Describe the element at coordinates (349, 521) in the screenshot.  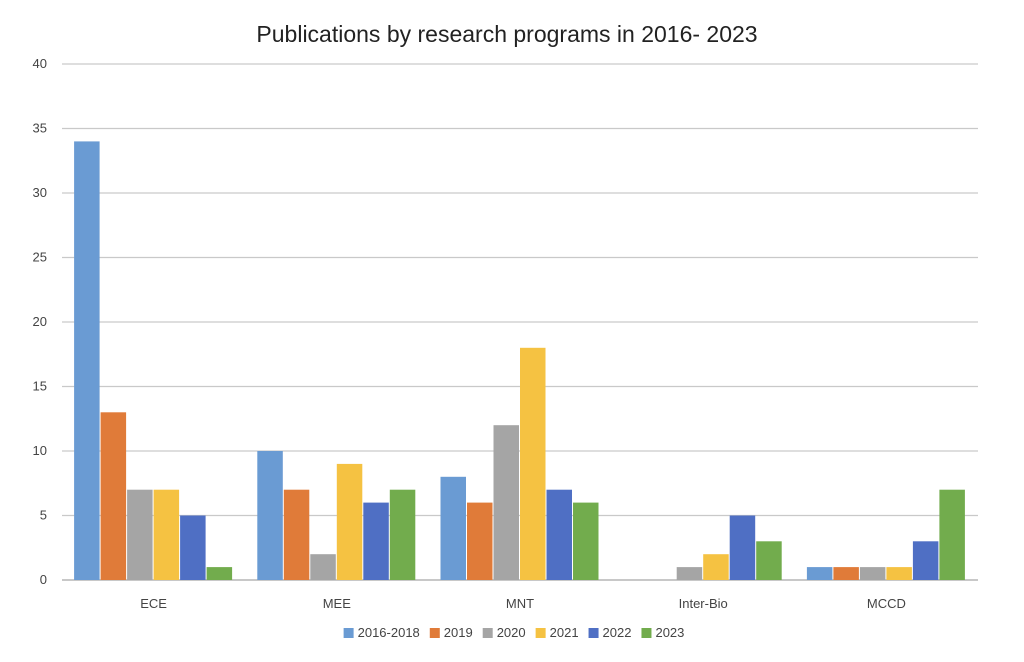
I see `bar-mee-2021` at that location.